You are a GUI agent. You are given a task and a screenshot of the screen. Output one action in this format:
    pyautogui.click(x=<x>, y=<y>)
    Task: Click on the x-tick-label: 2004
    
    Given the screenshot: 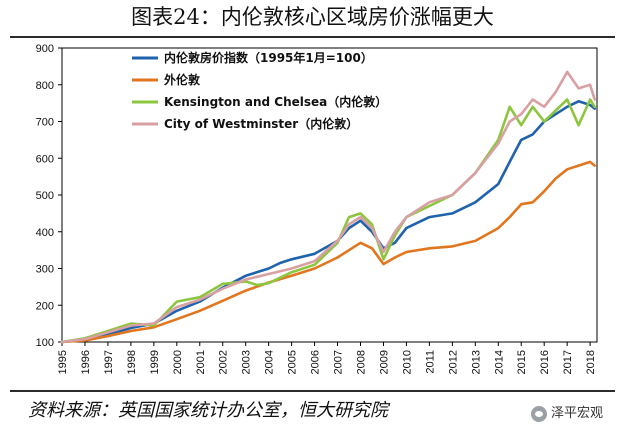 What is the action you would take?
    pyautogui.click(x=270, y=362)
    